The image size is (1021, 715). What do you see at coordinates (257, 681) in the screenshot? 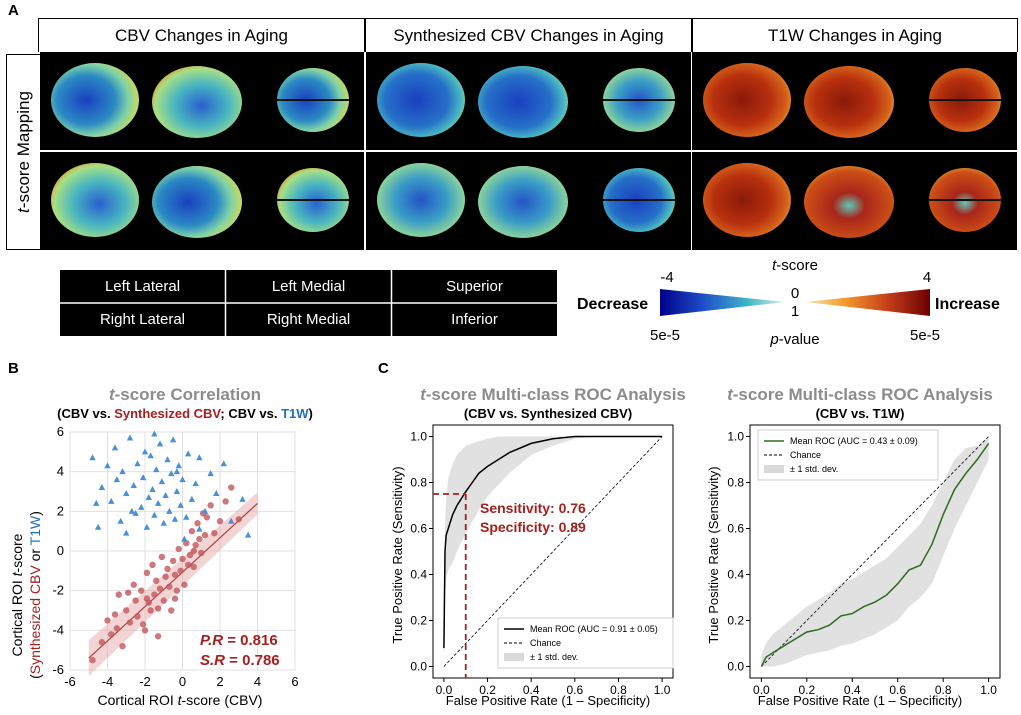
I see `scatter-xtick-label: 4` at bounding box center [257, 681].